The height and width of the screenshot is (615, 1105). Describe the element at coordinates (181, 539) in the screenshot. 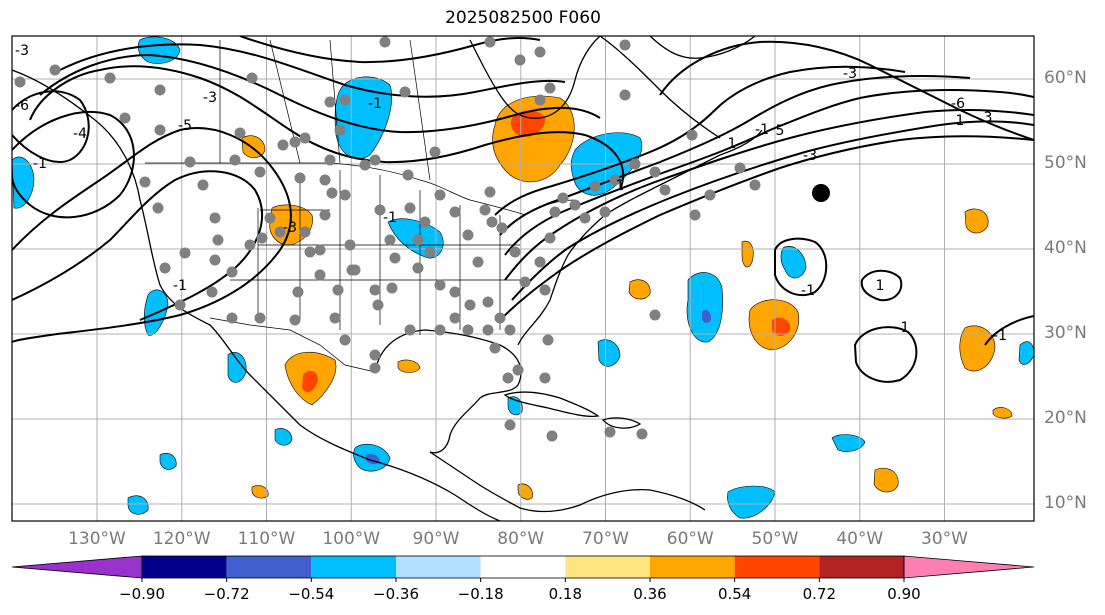

I see `longitude-label: 120°W` at that location.